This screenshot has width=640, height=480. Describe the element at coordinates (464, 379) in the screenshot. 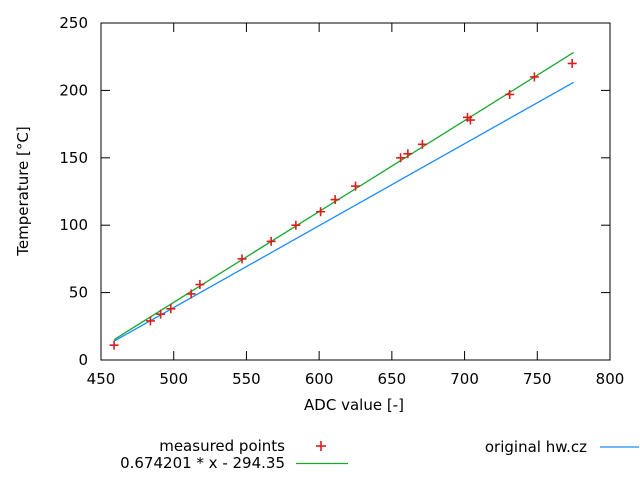

I see `x-tick-label: 700` at that location.